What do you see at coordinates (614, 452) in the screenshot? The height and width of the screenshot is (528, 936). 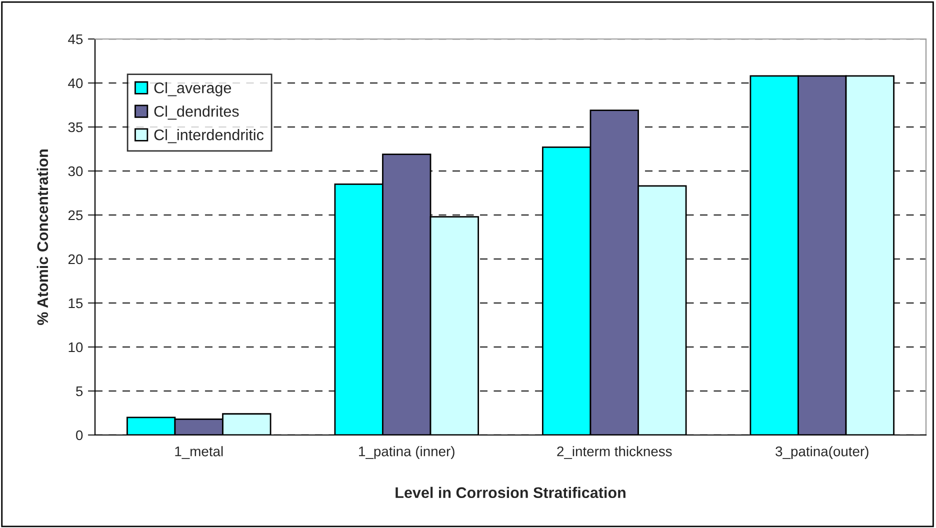 I see `x-tick-label: 2_interm thickness` at bounding box center [614, 452].